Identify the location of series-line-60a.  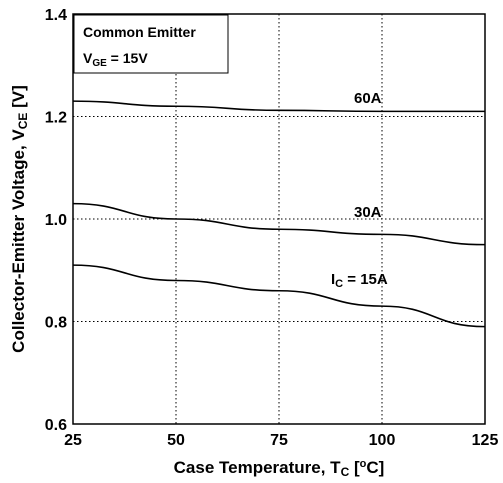
(279, 106).